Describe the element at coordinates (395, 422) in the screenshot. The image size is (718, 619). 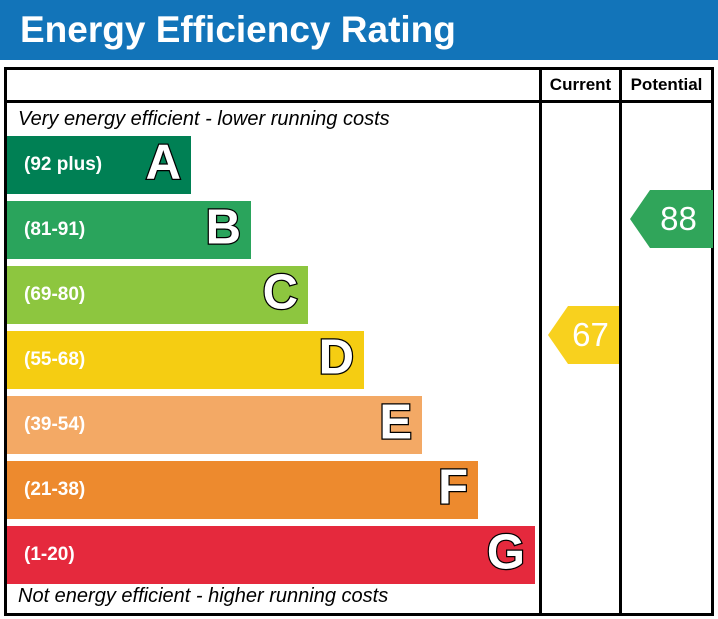
I see `band-letter: E` at that location.